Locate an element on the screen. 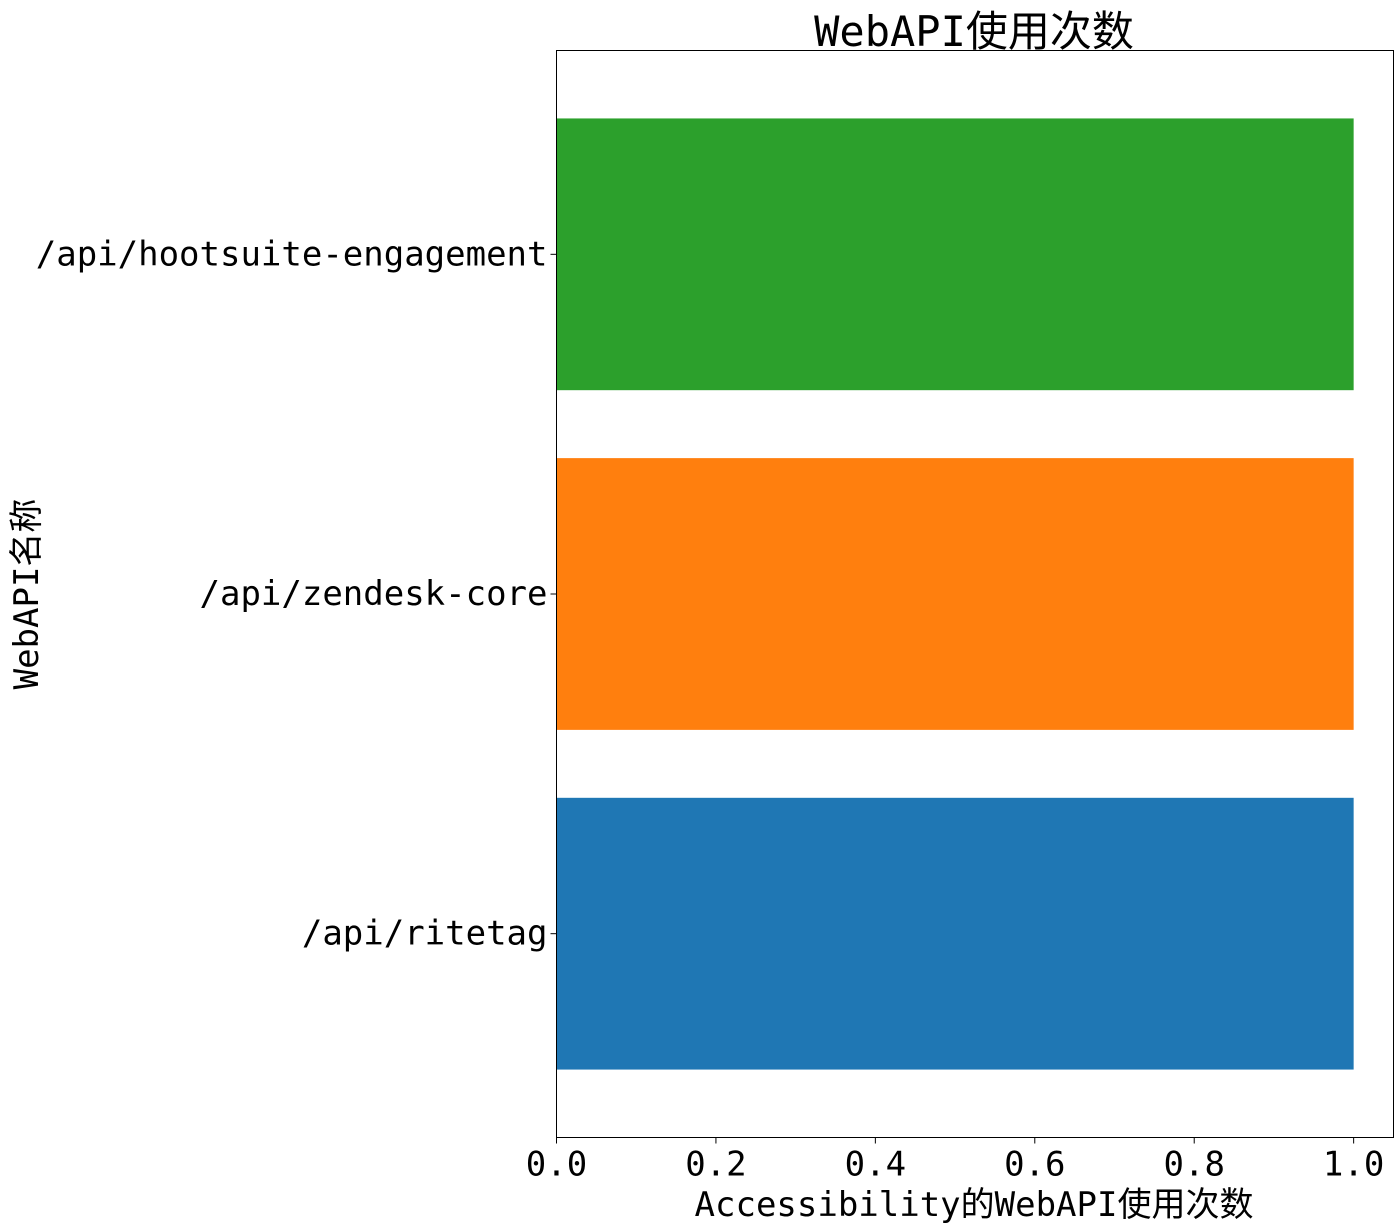 This screenshot has height=1228, width=1400. x-tick-label: 0.2 is located at coordinates (715, 1165).